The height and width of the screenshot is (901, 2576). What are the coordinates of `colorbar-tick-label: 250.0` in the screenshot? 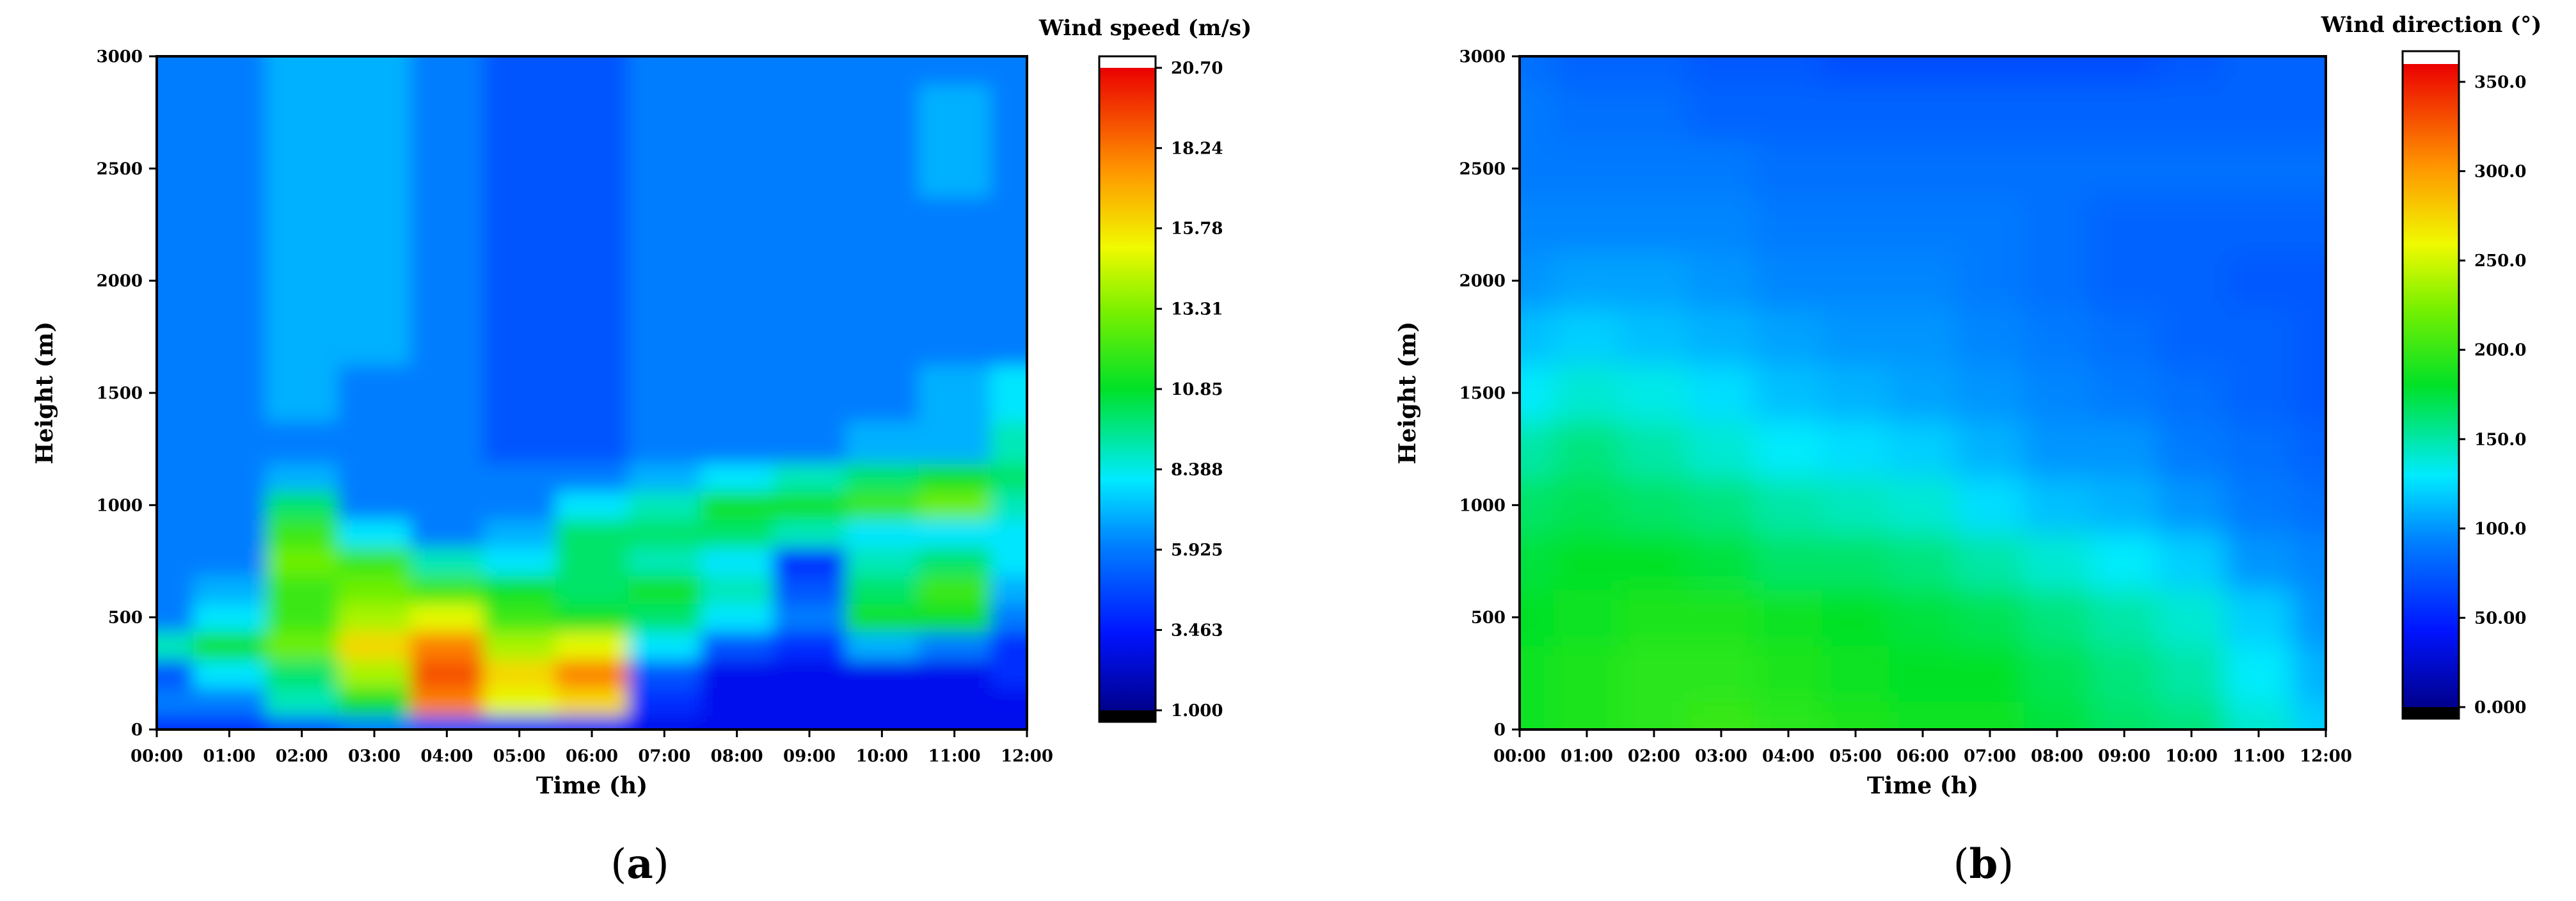 It's located at (2500, 261).